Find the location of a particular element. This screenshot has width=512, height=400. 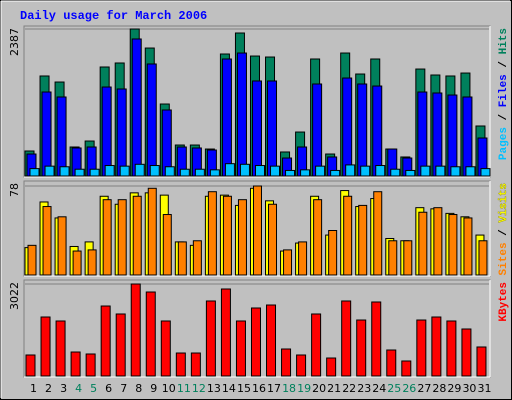

x-tick-label: 11 is located at coordinates (184, 388).